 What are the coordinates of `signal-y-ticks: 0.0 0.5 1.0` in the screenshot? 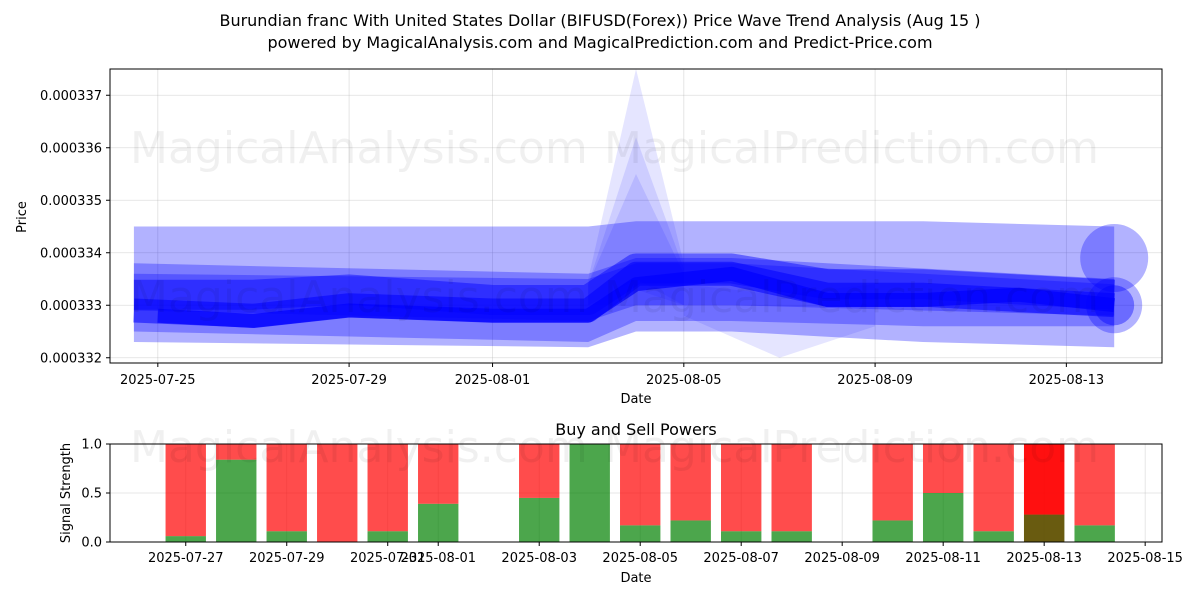 It's located at (95, 494).